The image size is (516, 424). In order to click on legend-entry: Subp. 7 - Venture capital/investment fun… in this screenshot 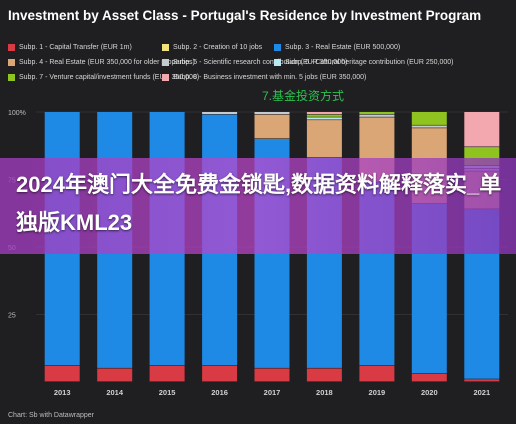, I will do `click(103, 77)`.